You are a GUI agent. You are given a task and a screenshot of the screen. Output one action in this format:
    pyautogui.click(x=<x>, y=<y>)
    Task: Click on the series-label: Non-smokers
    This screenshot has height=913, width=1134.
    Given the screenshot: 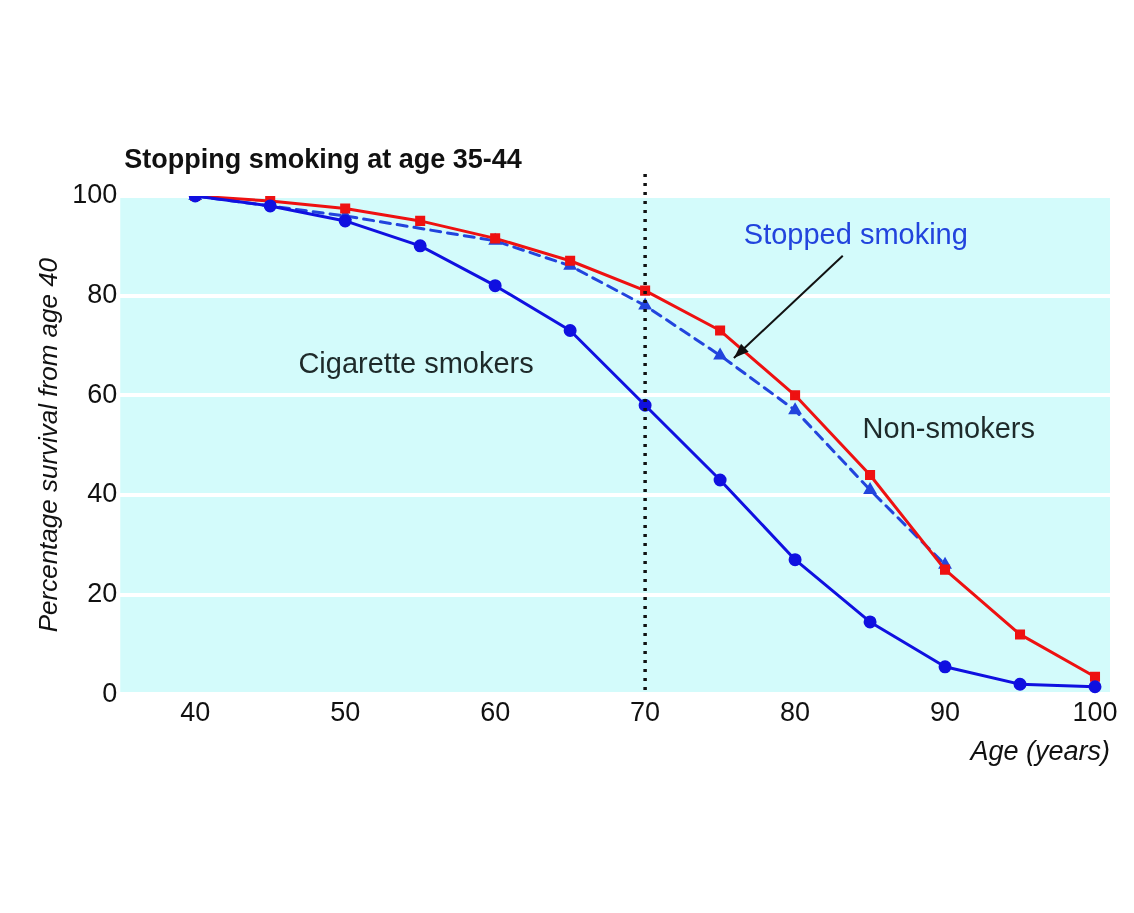 What is the action you would take?
    pyautogui.click(x=948, y=428)
    